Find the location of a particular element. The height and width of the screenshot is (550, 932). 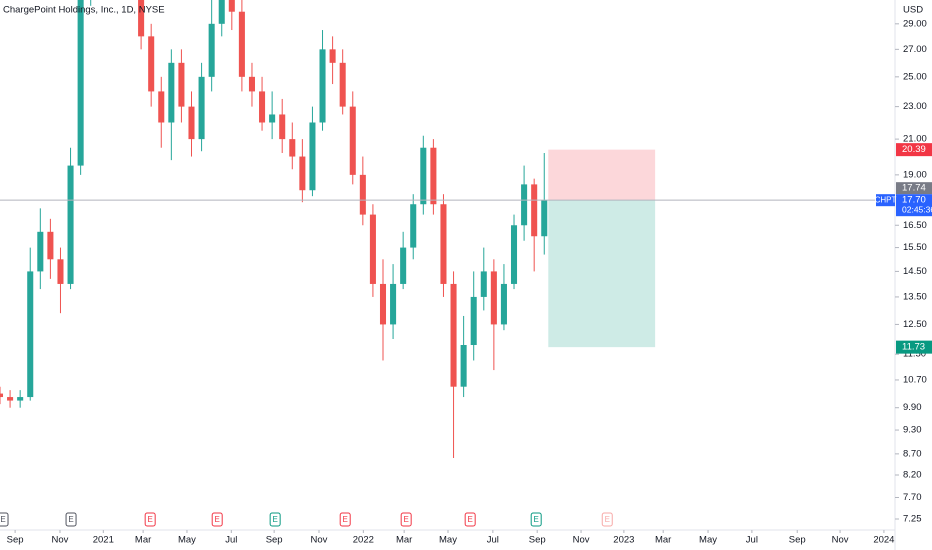

x-tick-label: Mar is located at coordinates (143, 540).